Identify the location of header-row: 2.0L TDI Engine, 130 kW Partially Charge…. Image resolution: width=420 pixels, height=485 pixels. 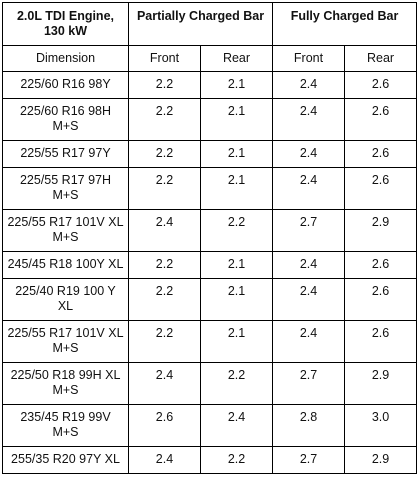
(210, 24).